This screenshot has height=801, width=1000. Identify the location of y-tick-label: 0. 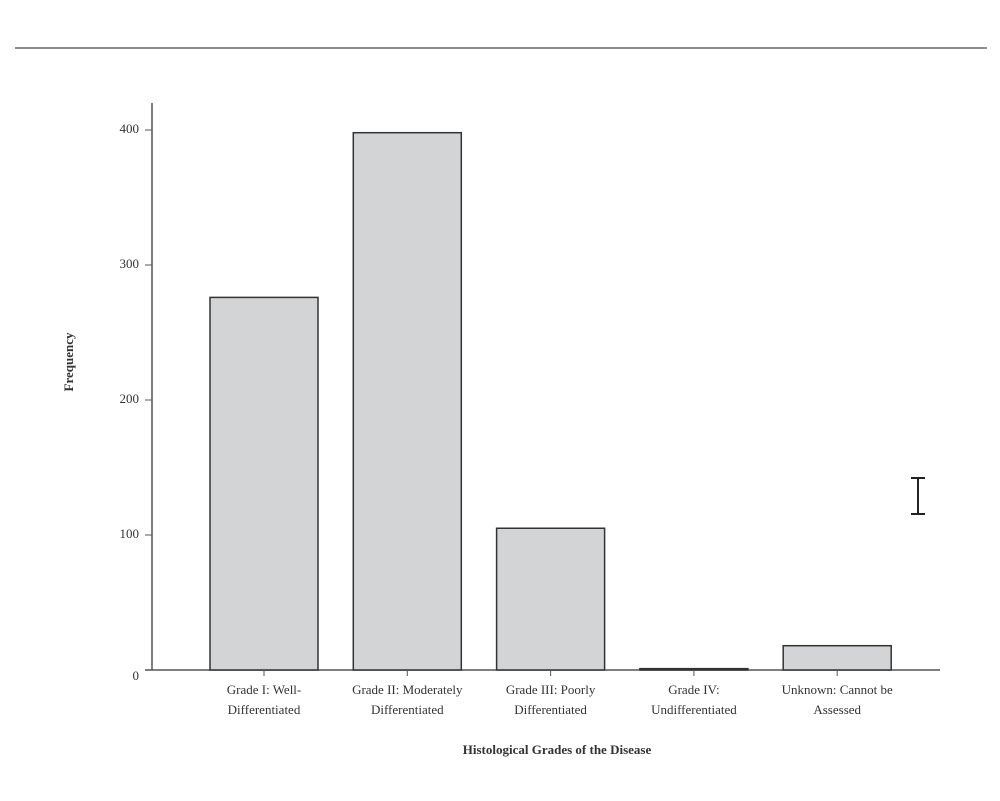
(136, 675).